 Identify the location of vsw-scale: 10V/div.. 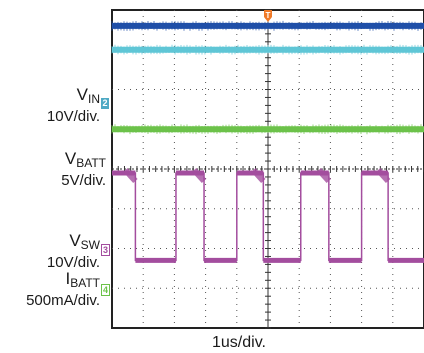
(73, 262).